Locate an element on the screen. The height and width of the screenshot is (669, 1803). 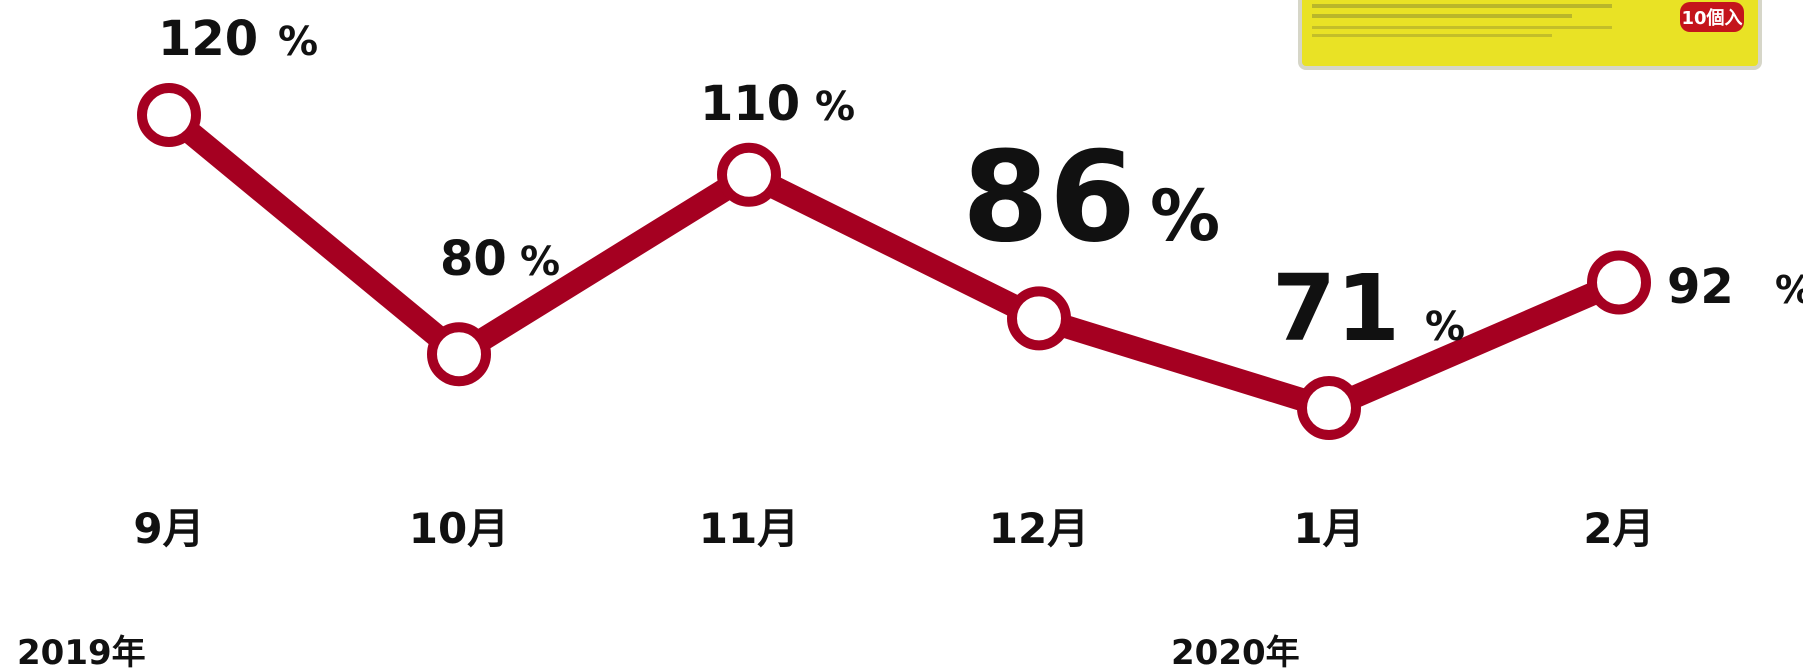
badge: 10個入 is located at coordinates (1711, 18).